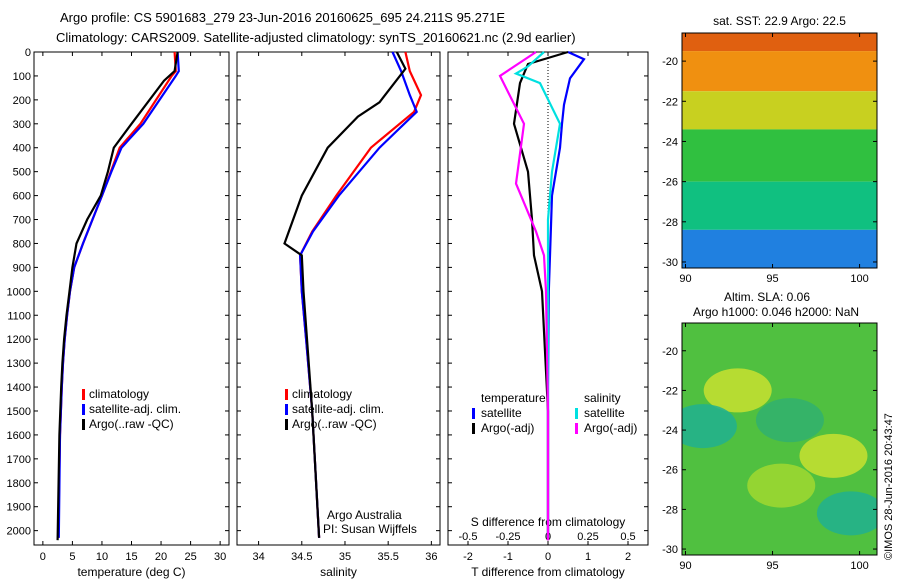  What do you see at coordinates (72, 557) in the screenshot?
I see `x-tick-label: 5` at bounding box center [72, 557].